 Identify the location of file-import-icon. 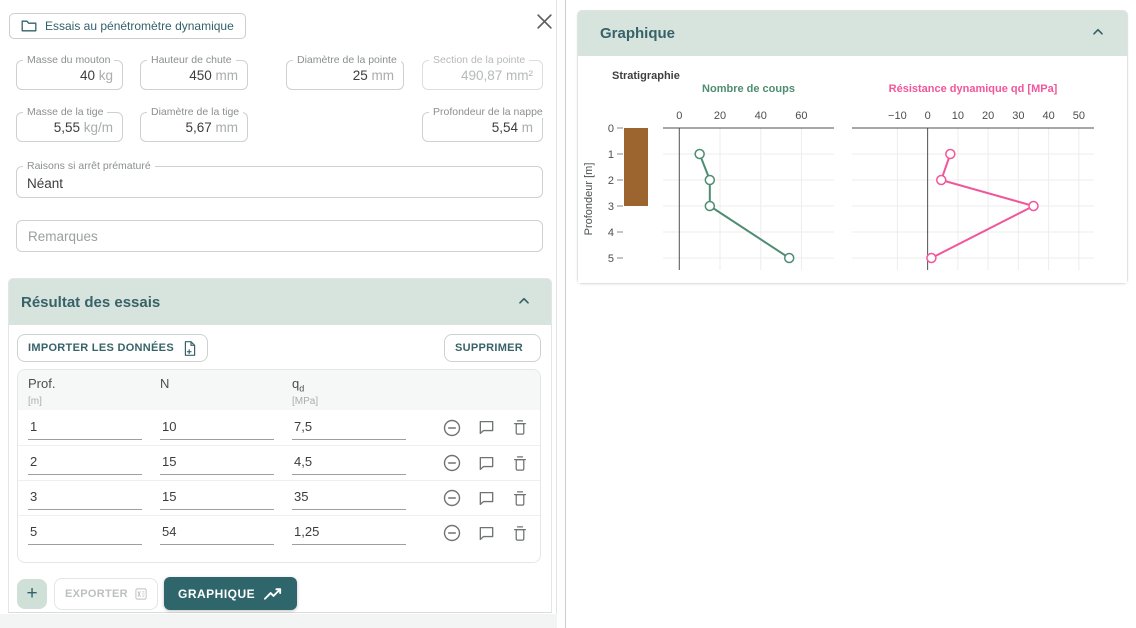
(190, 348).